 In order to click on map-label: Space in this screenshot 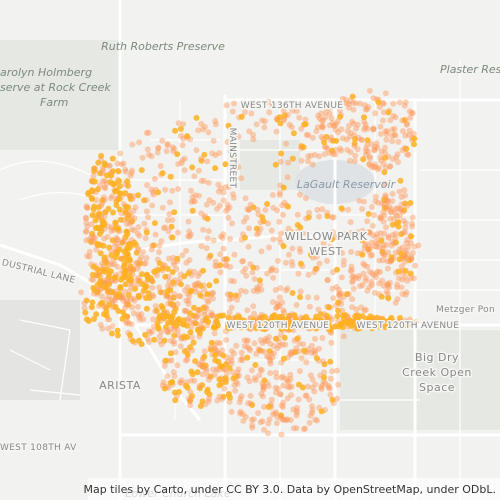, I will do `click(437, 387)`.